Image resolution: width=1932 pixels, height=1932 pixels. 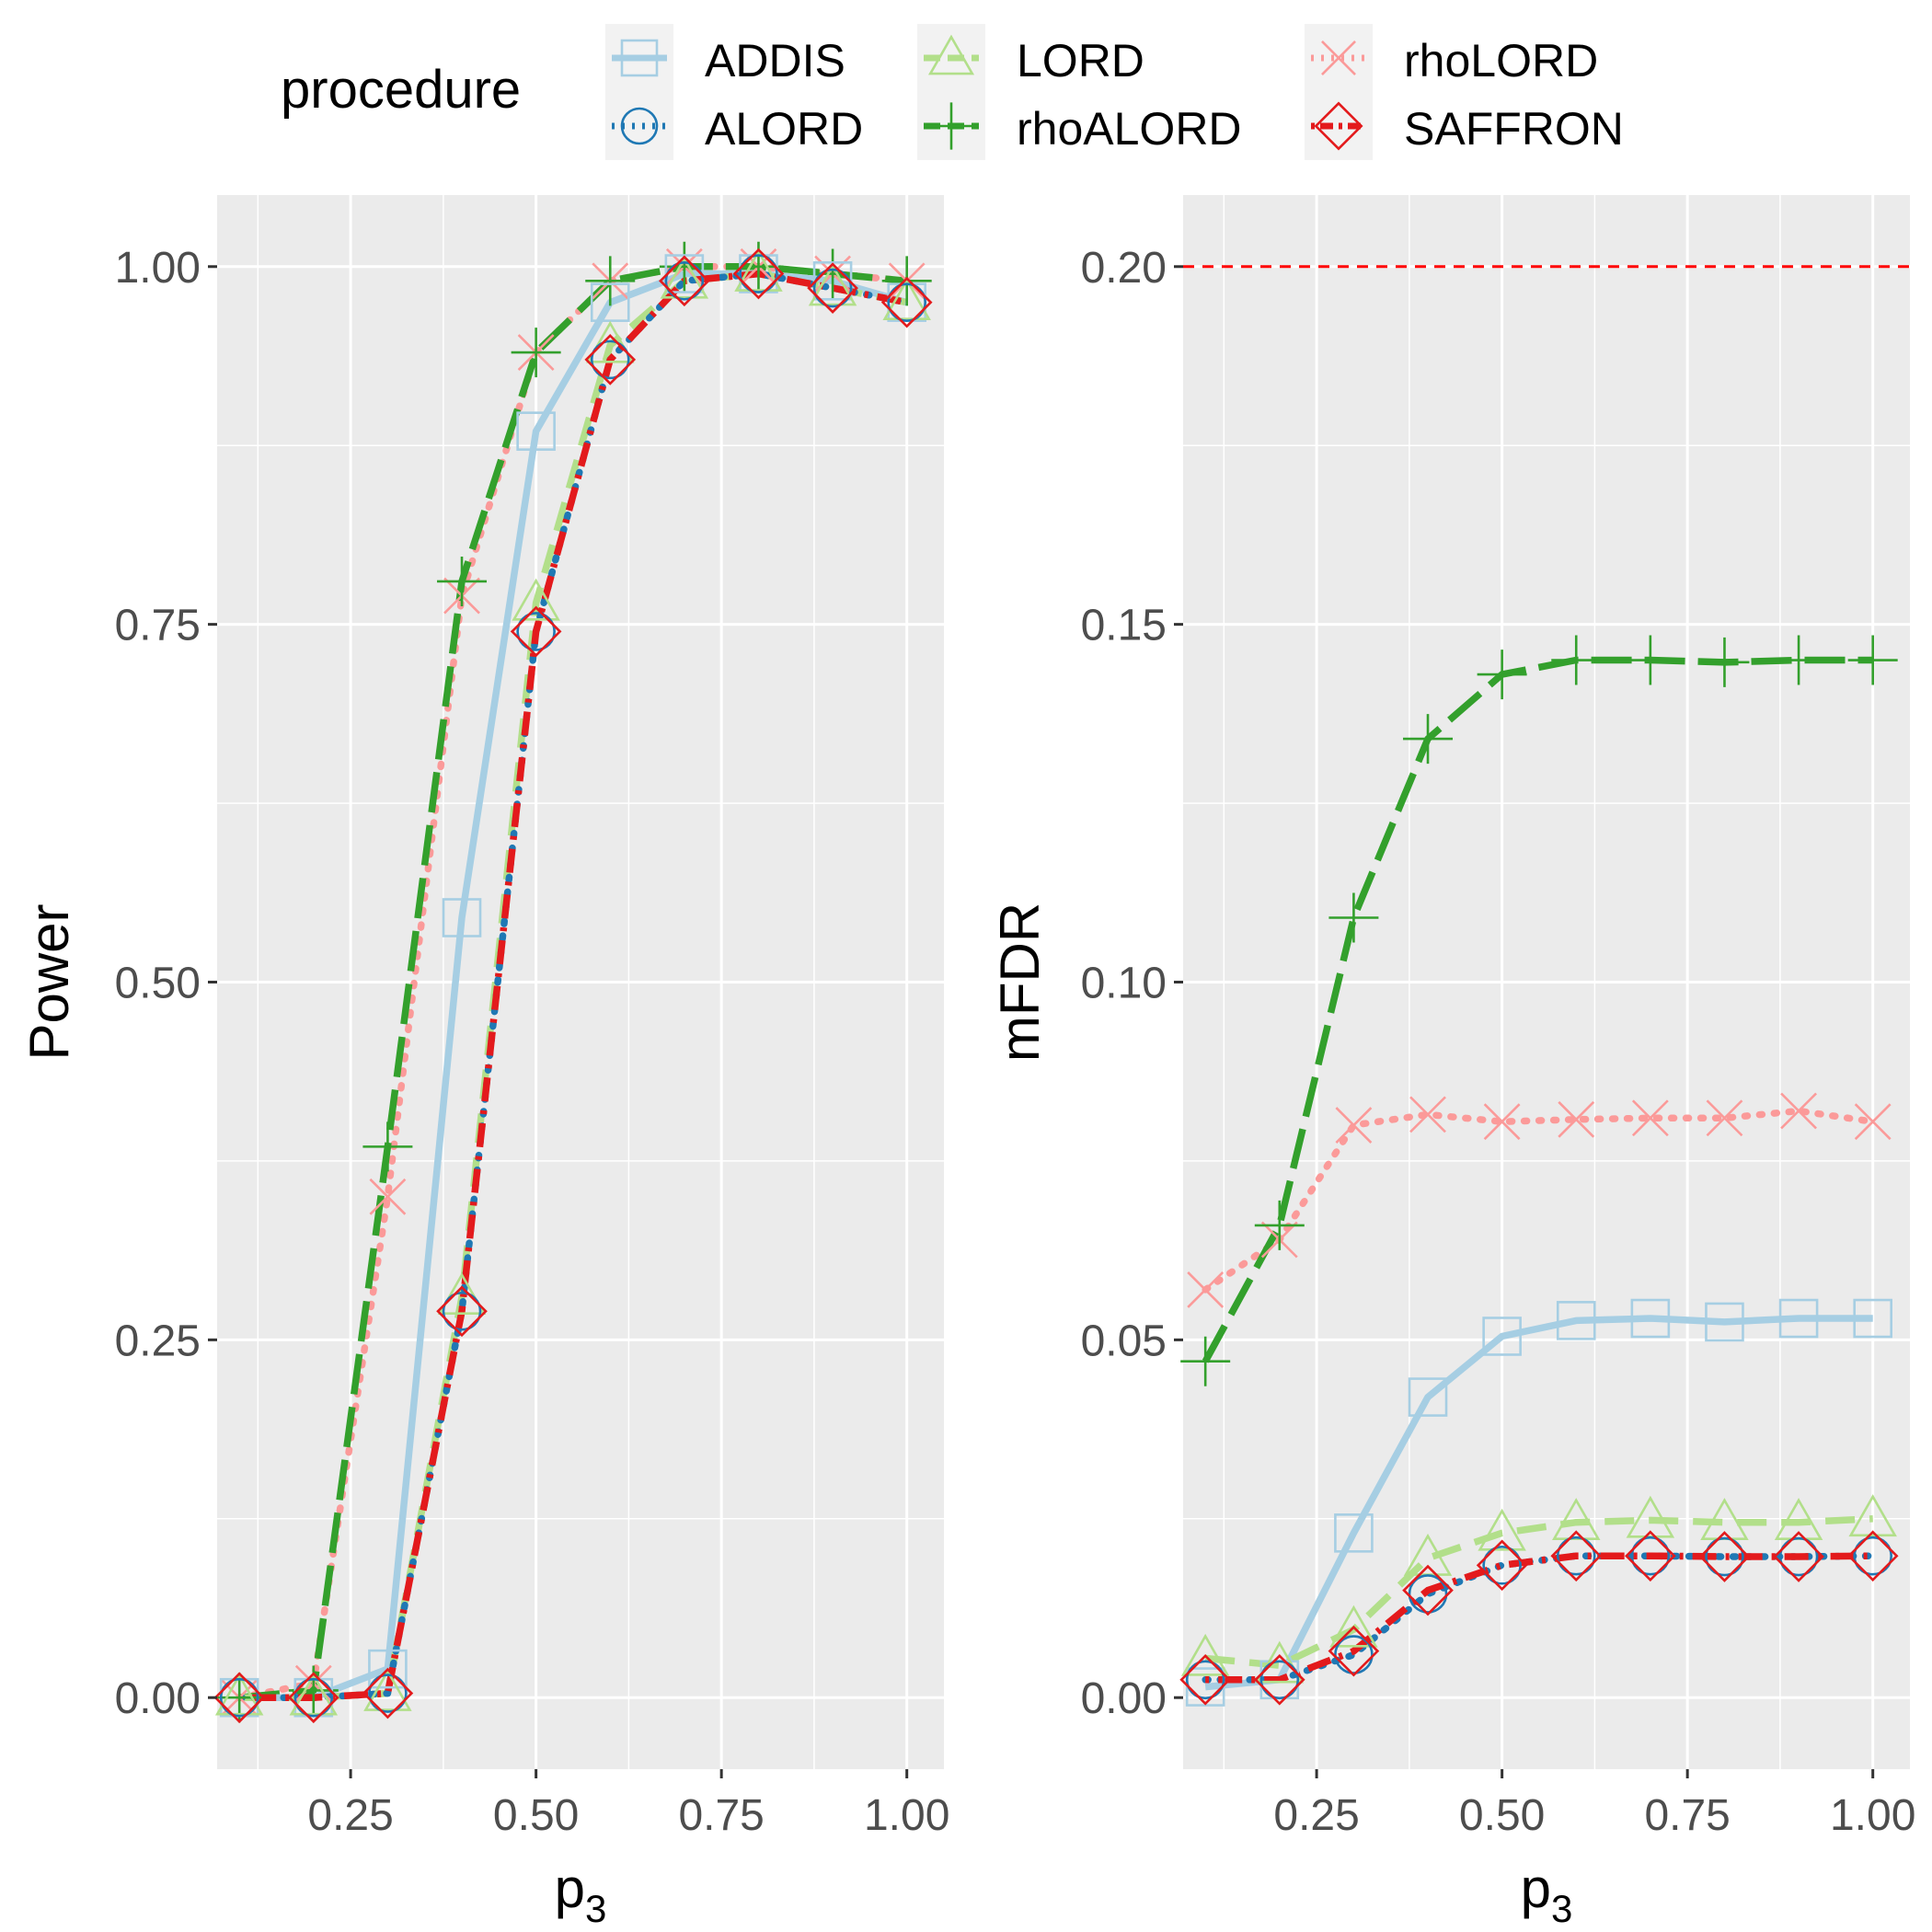 I want to click on x-tick-label: 0.75, so click(x=721, y=1815).